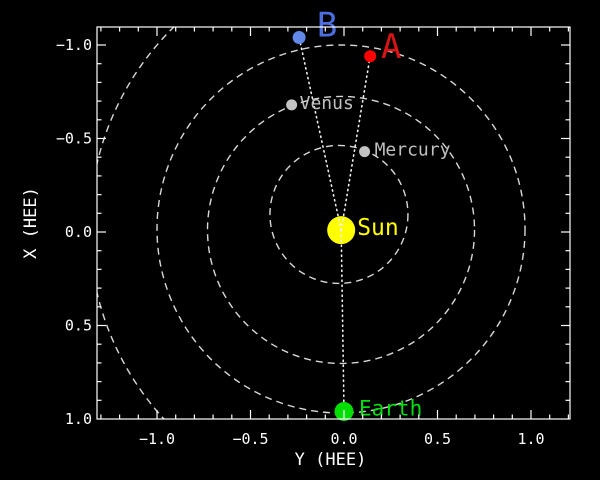  What do you see at coordinates (292, 105) in the screenshot?
I see `venus-dot` at bounding box center [292, 105].